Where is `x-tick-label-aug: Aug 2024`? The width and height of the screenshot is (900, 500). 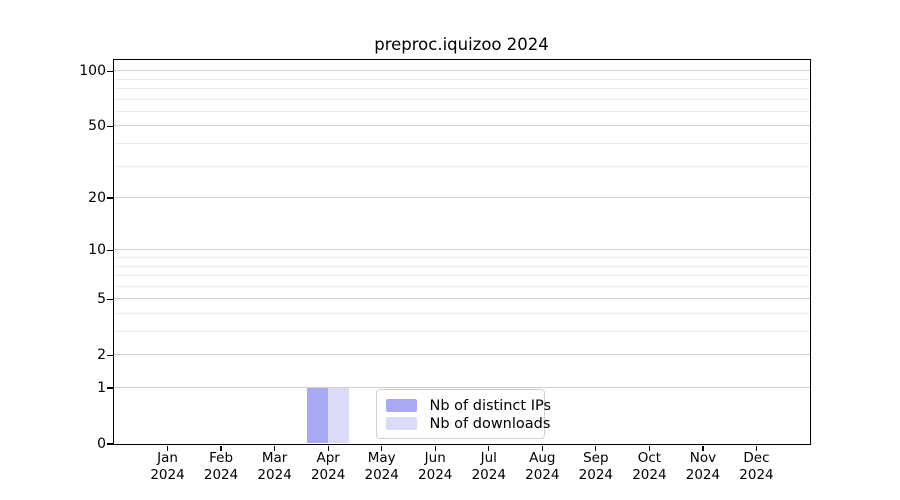
x-tick-label-aug: Aug 2024 is located at coordinates (542, 466).